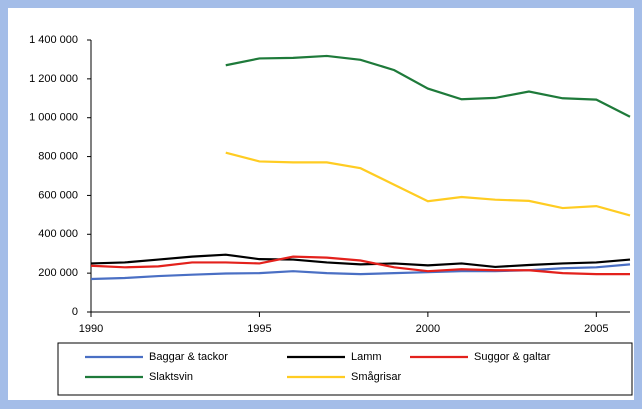  Describe the element at coordinates (58, 273) in the screenshot. I see `y-tick-label: 200 000` at that location.